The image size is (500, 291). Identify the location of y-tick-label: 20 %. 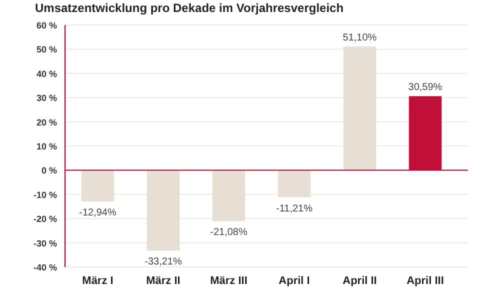
(46, 122).